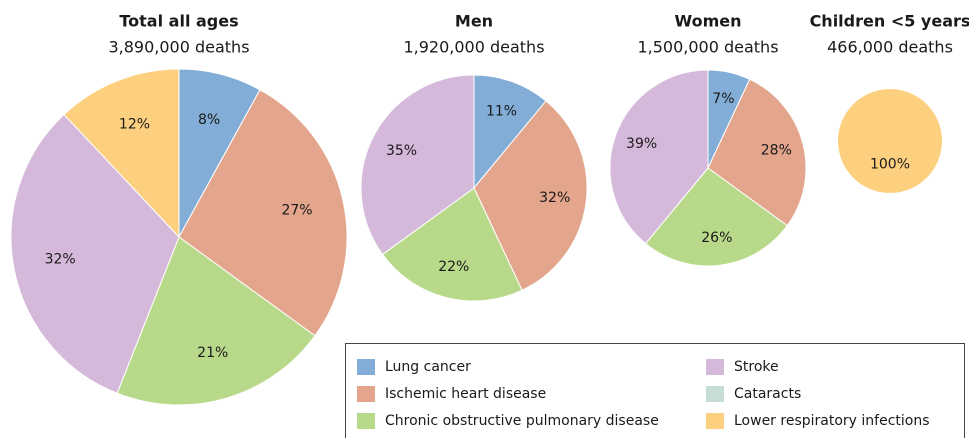 The height and width of the screenshot is (438, 969). What do you see at coordinates (776, 150) in the screenshot?
I see `data-label: 28%` at bounding box center [776, 150].